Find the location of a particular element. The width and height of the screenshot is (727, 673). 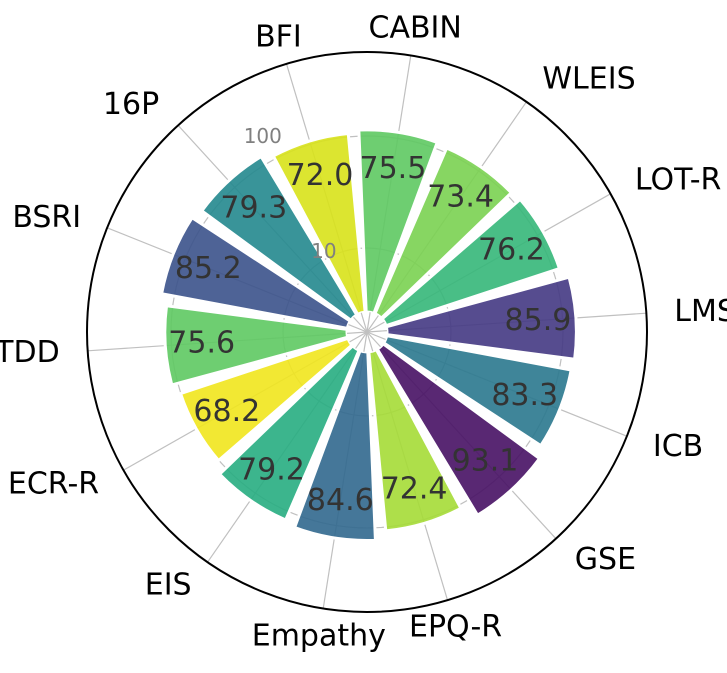

category-label-empathy: Empathy is located at coordinates (319, 636).